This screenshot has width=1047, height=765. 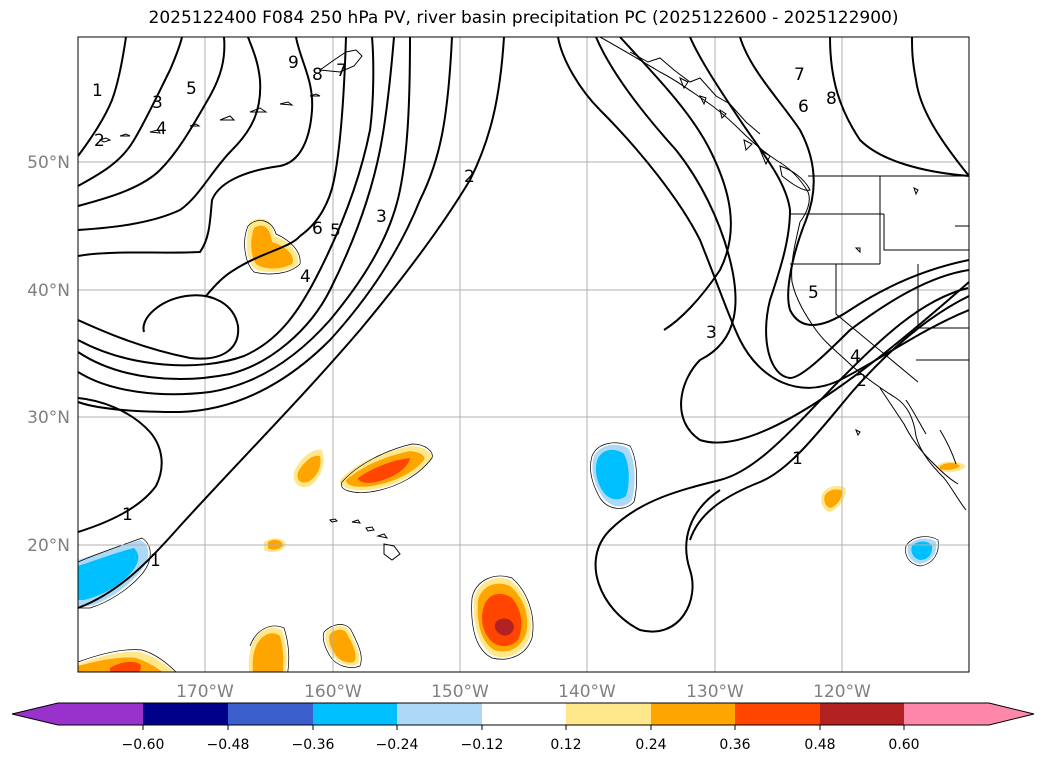 I want to click on lon-label-120w: 120°W, so click(x=842, y=692).